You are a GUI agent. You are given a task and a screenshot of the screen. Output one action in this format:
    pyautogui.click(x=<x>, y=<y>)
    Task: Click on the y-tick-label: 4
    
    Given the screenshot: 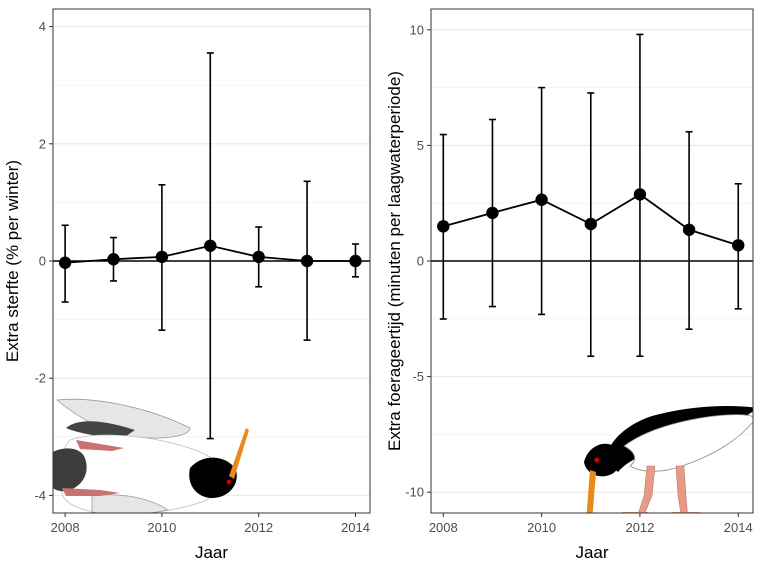 What is the action you would take?
    pyautogui.click(x=42, y=26)
    